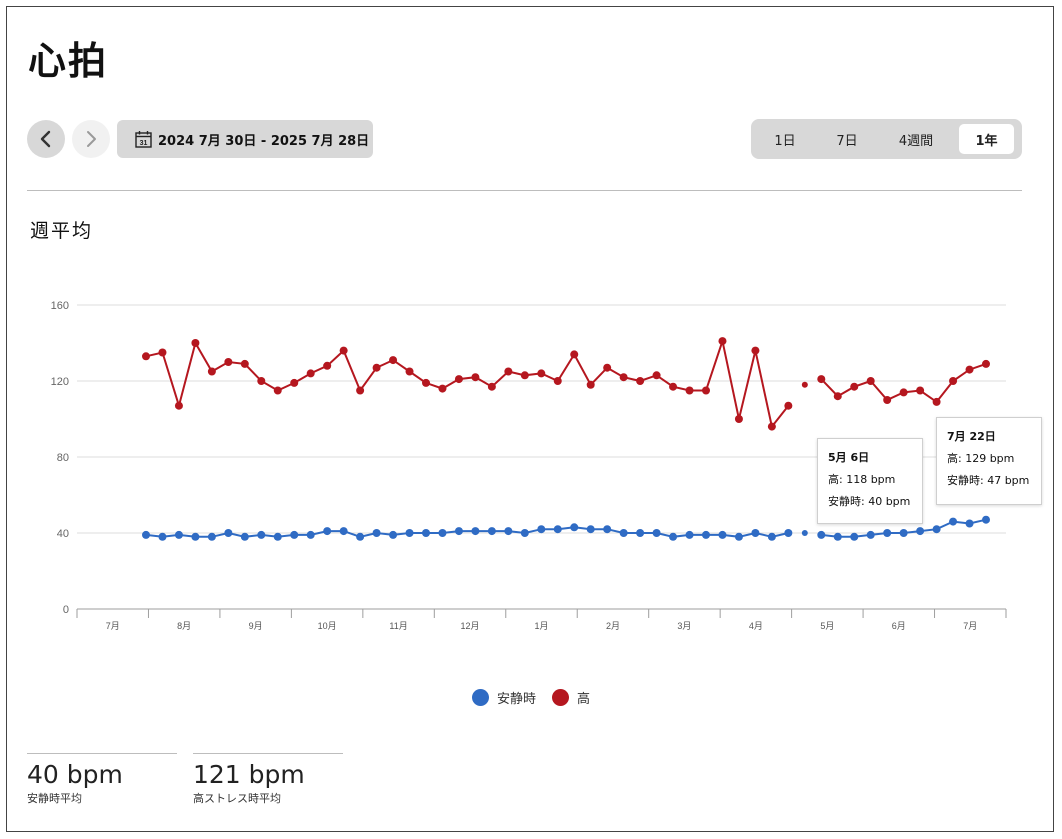 This screenshot has height=839, width=1062. I want to click on period-7-day-button: 7日, so click(847, 141).